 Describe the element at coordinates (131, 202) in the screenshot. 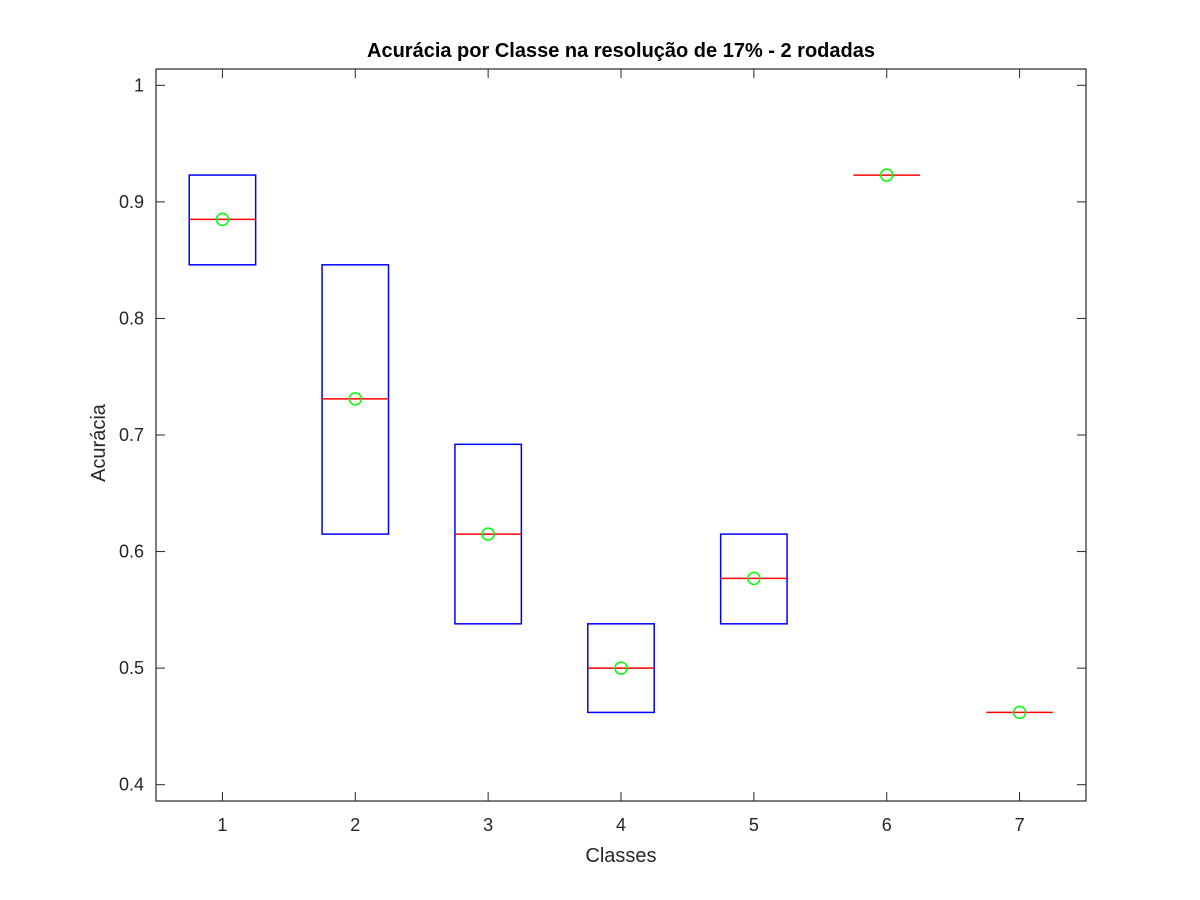

I see `y-tick-label: 0.9` at that location.